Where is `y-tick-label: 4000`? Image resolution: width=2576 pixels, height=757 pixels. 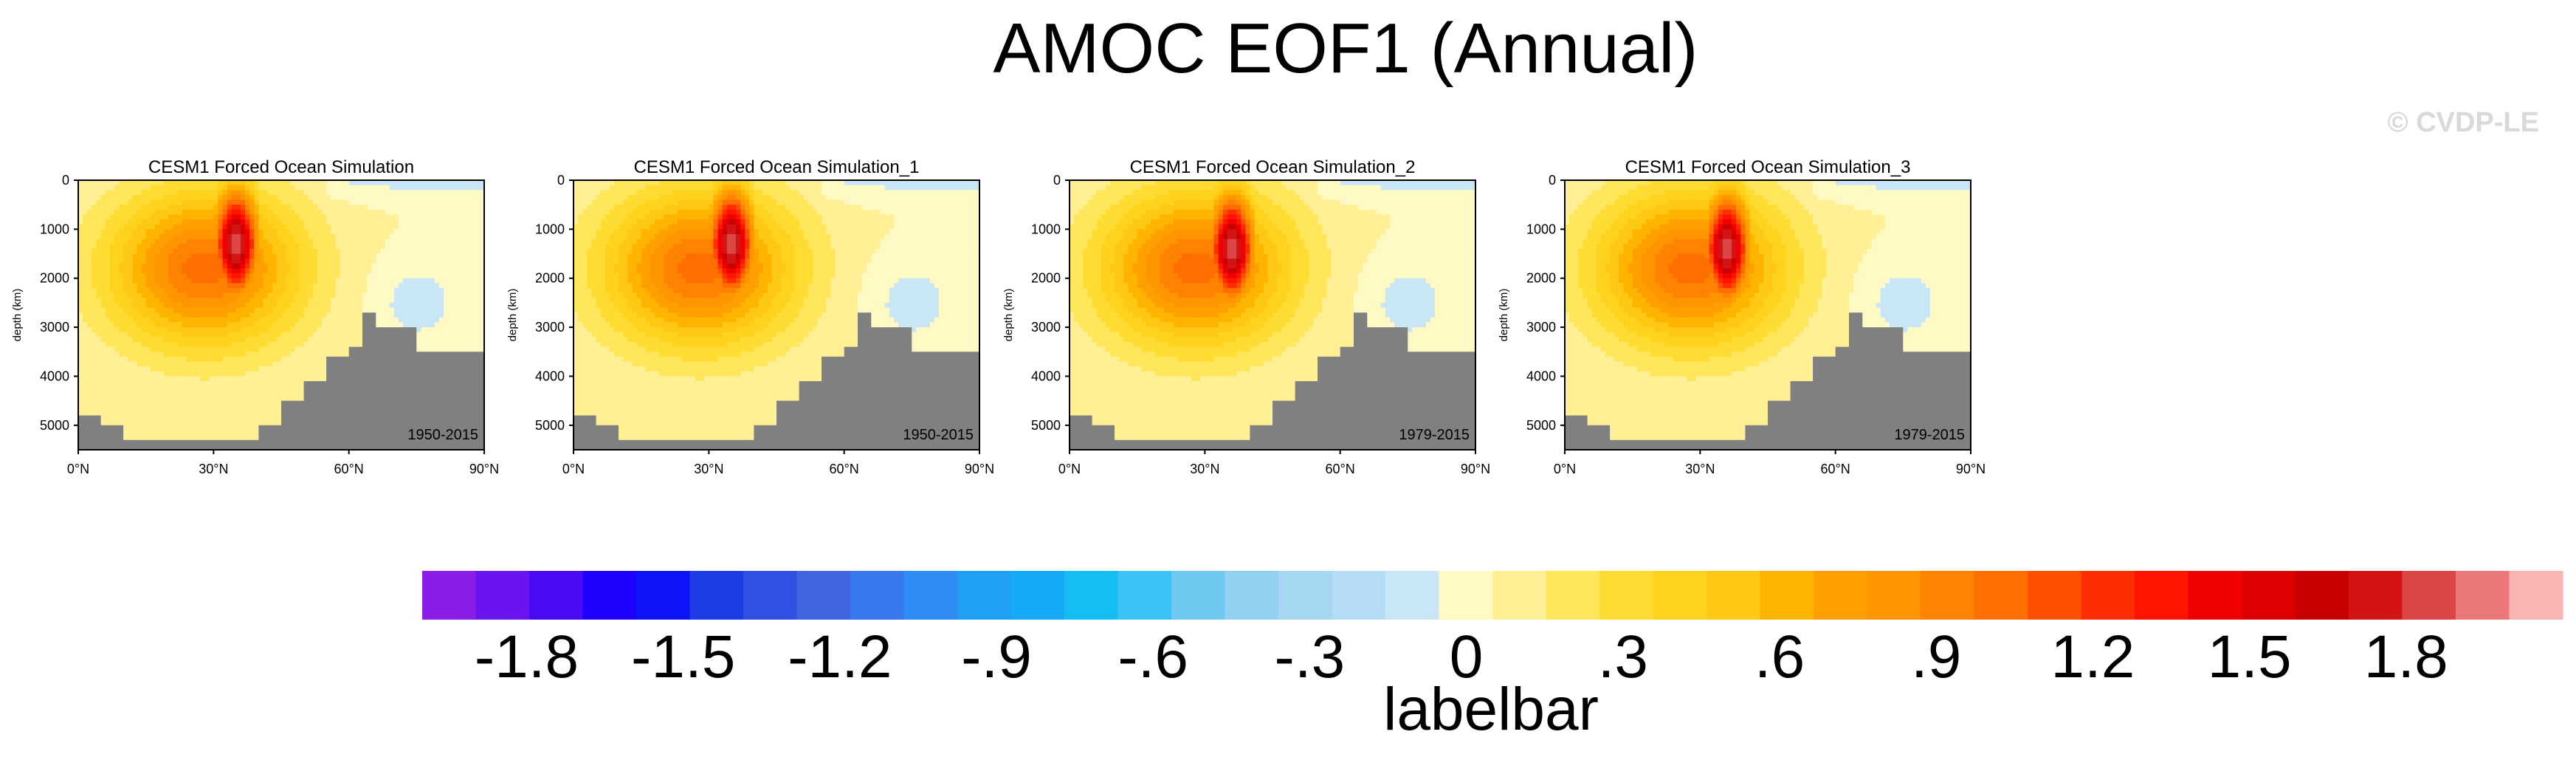 y-tick-label: 4000 is located at coordinates (55, 376).